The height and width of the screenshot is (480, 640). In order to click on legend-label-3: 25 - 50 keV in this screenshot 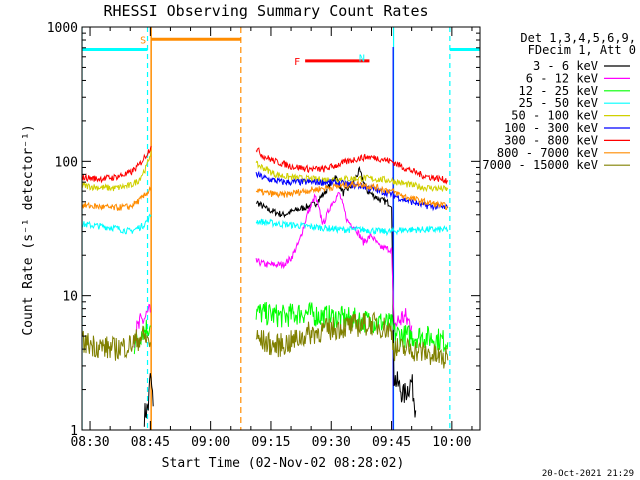, I will do `click(558, 103)`.